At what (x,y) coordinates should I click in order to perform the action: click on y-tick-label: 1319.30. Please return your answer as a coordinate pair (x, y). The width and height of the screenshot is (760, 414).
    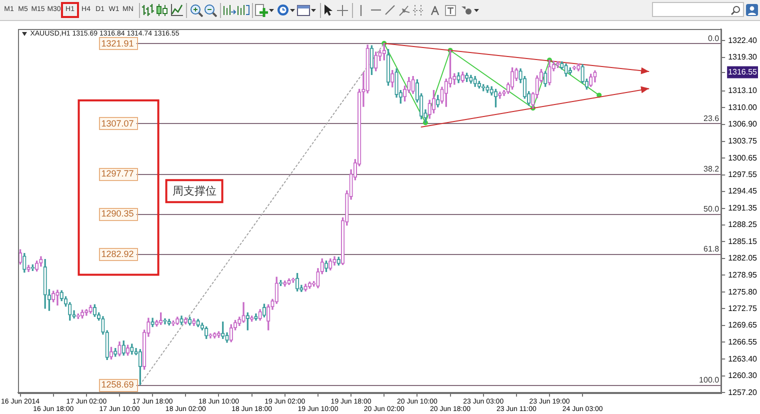
    Looking at the image, I should click on (743, 57).